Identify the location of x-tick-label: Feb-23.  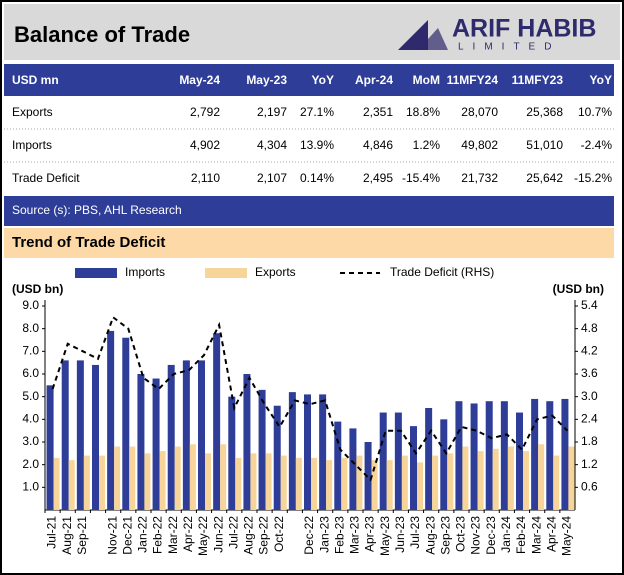
(339, 535).